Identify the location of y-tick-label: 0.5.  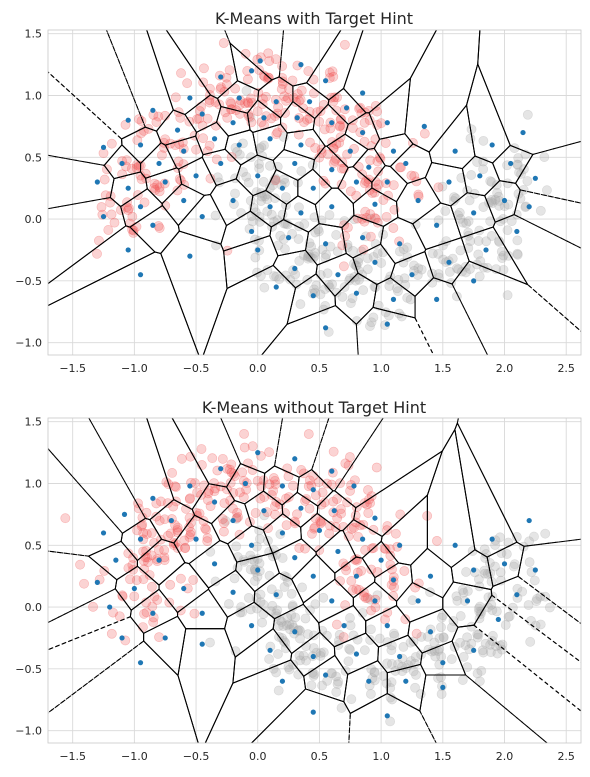
(34, 545).